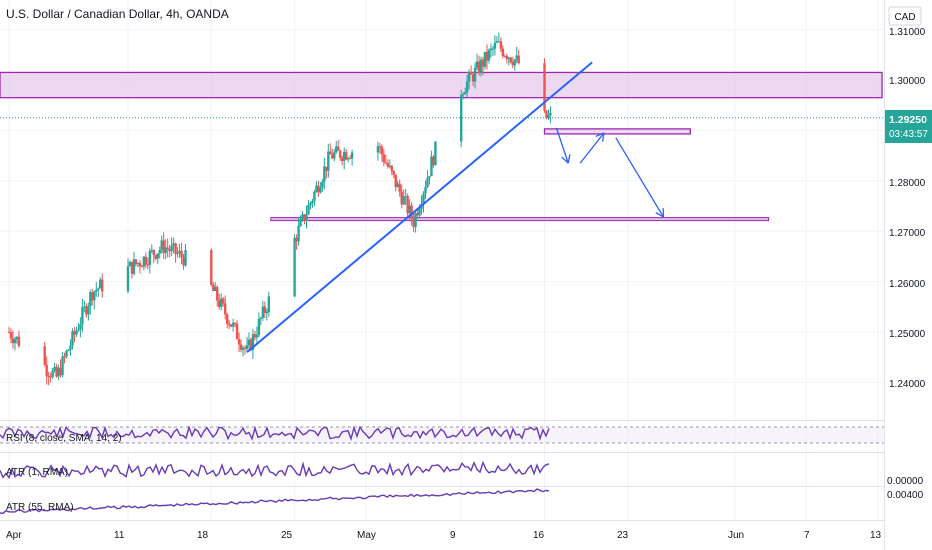 The height and width of the screenshot is (550, 932). What do you see at coordinates (442, 531) in the screenshot?
I see `time-axis: Apr 11 18 25 May 9 16 23 Jun 7 13` at bounding box center [442, 531].